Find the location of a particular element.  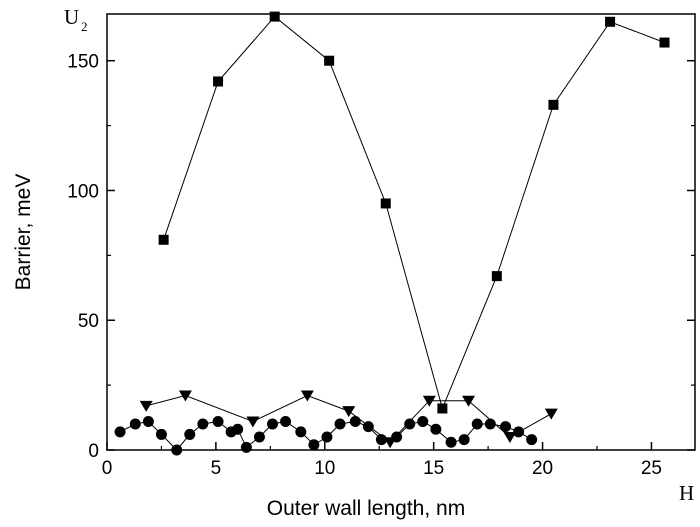

svg-text: U is located at coordinates (71, 17).